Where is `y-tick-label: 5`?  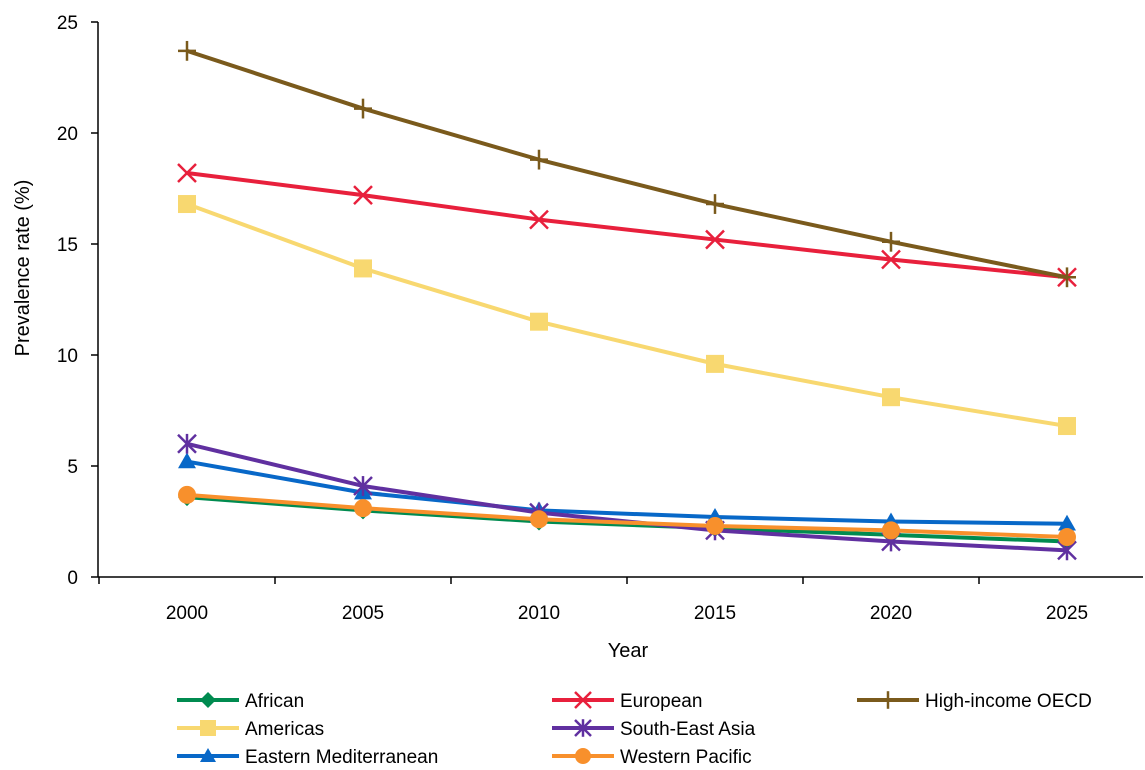 y-tick-label: 5 is located at coordinates (72, 467).